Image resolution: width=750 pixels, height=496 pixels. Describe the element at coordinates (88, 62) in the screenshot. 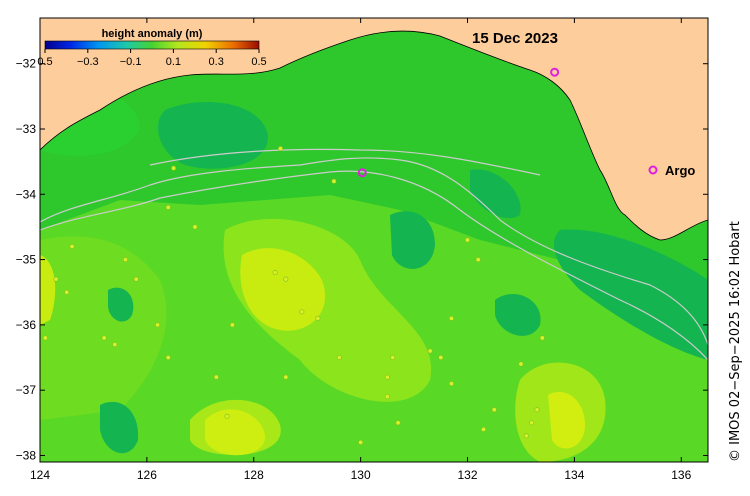

I see `colorbar-tick-label: −0.3` at that location.